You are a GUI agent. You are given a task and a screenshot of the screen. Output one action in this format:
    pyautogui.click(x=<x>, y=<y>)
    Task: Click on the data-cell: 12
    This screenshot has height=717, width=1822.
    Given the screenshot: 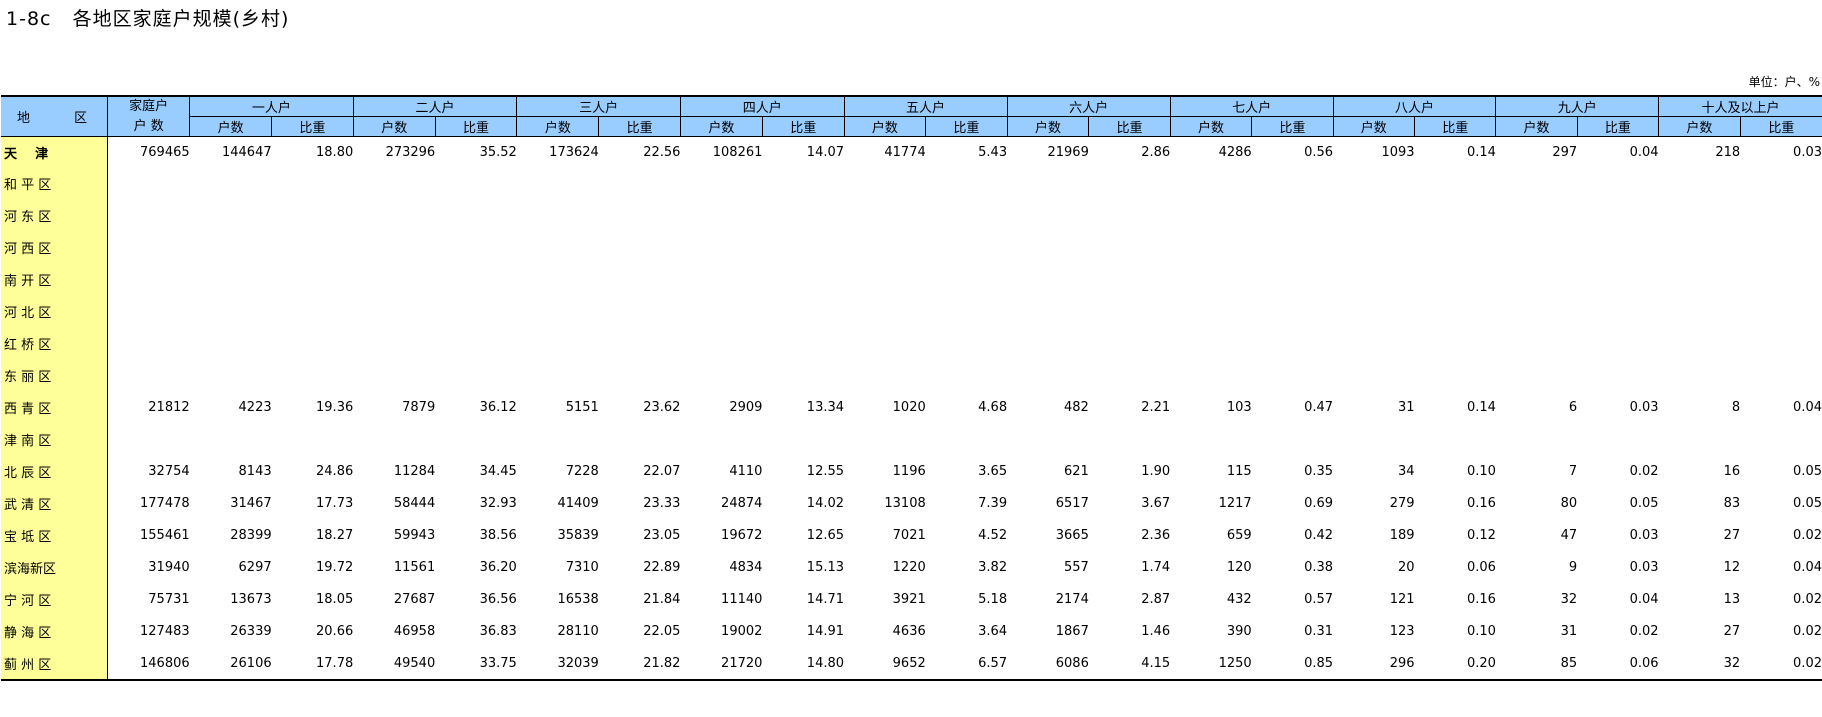 What is the action you would take?
    pyautogui.click(x=1732, y=567)
    